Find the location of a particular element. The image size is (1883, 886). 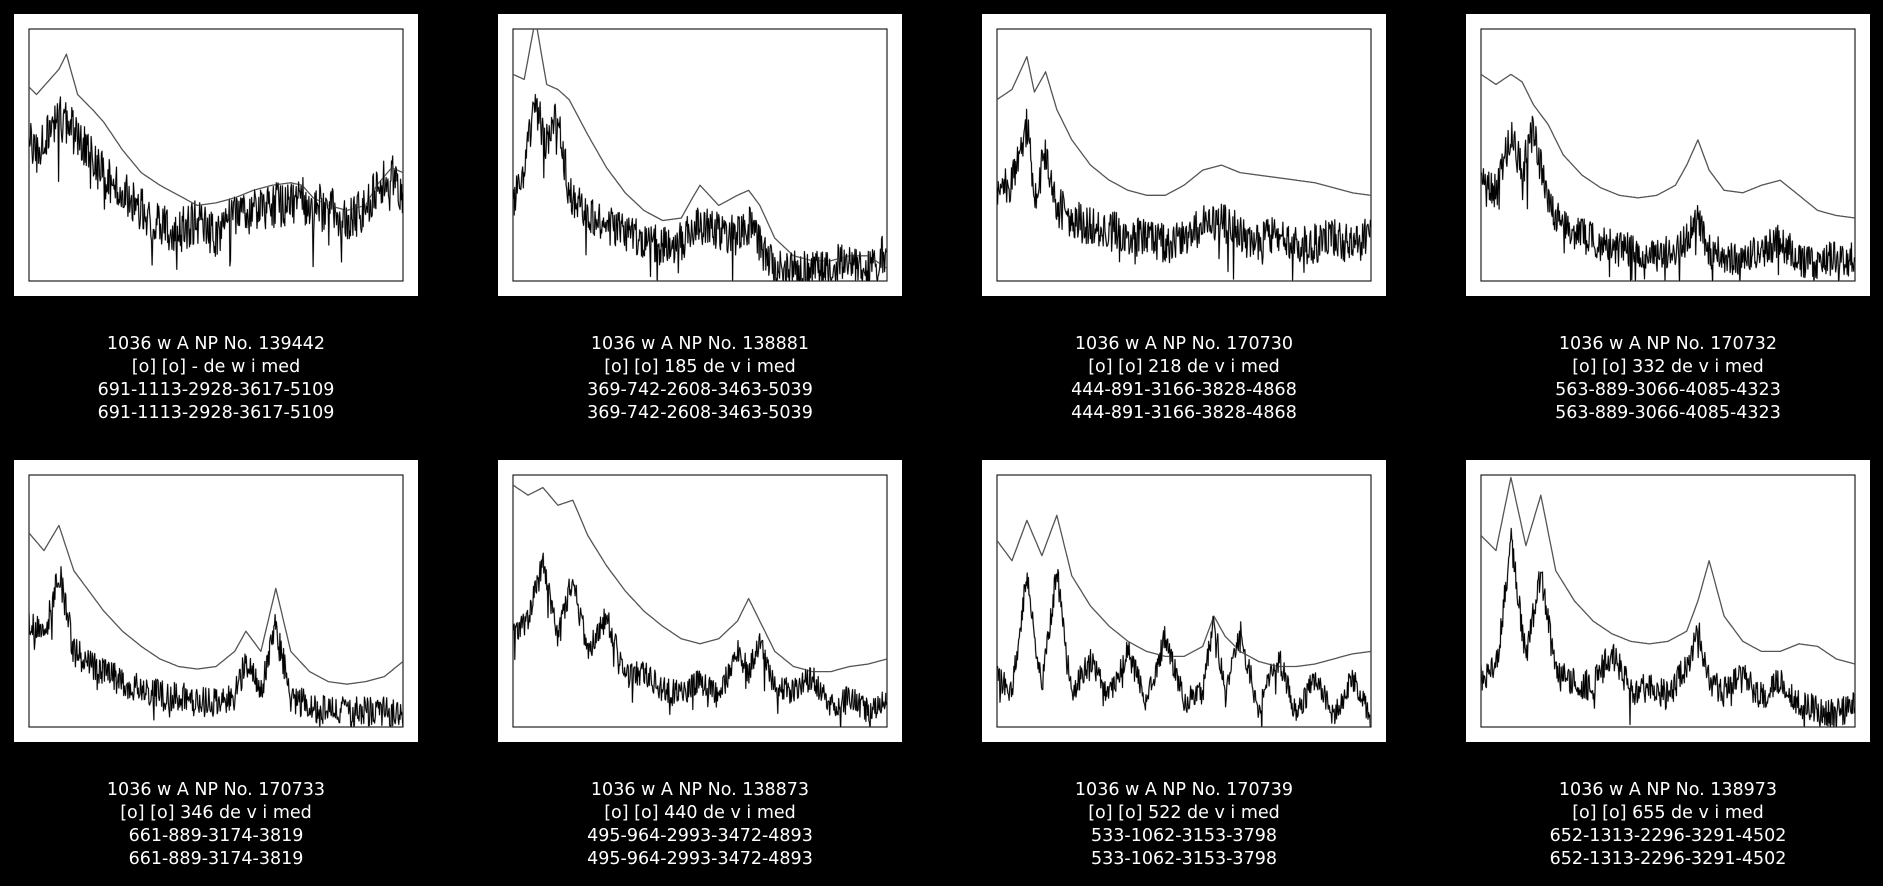

caption-6-line-2: [o] [o] 440 de v i med is located at coordinates (700, 813).